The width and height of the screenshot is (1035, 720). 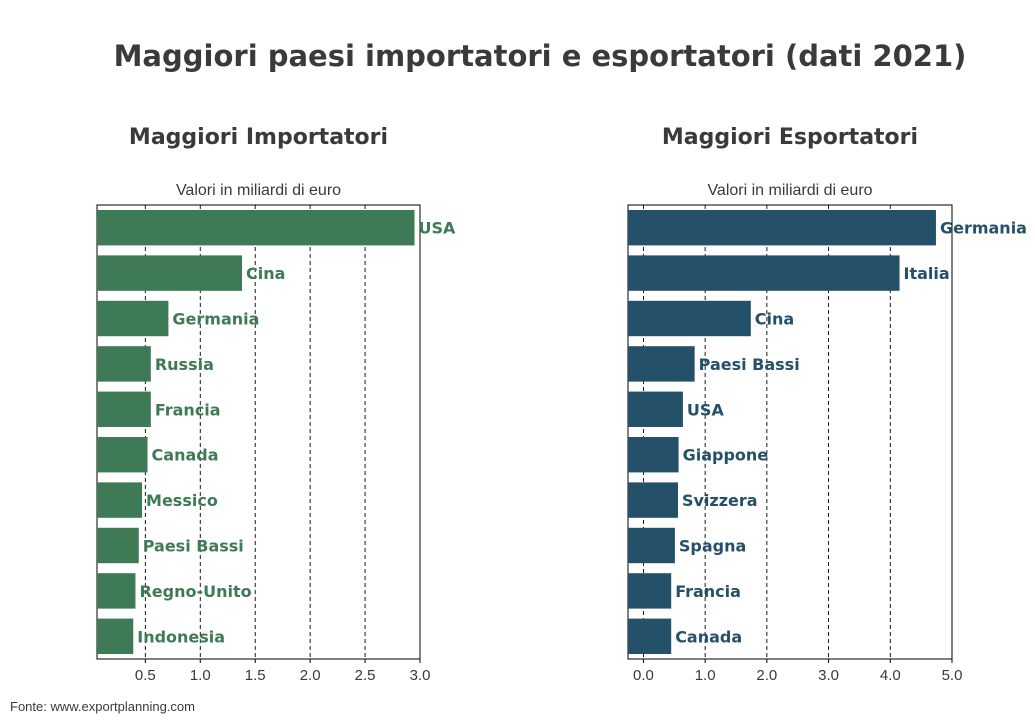 What do you see at coordinates (184, 364) in the screenshot?
I see `bar-label: Russia` at bounding box center [184, 364].